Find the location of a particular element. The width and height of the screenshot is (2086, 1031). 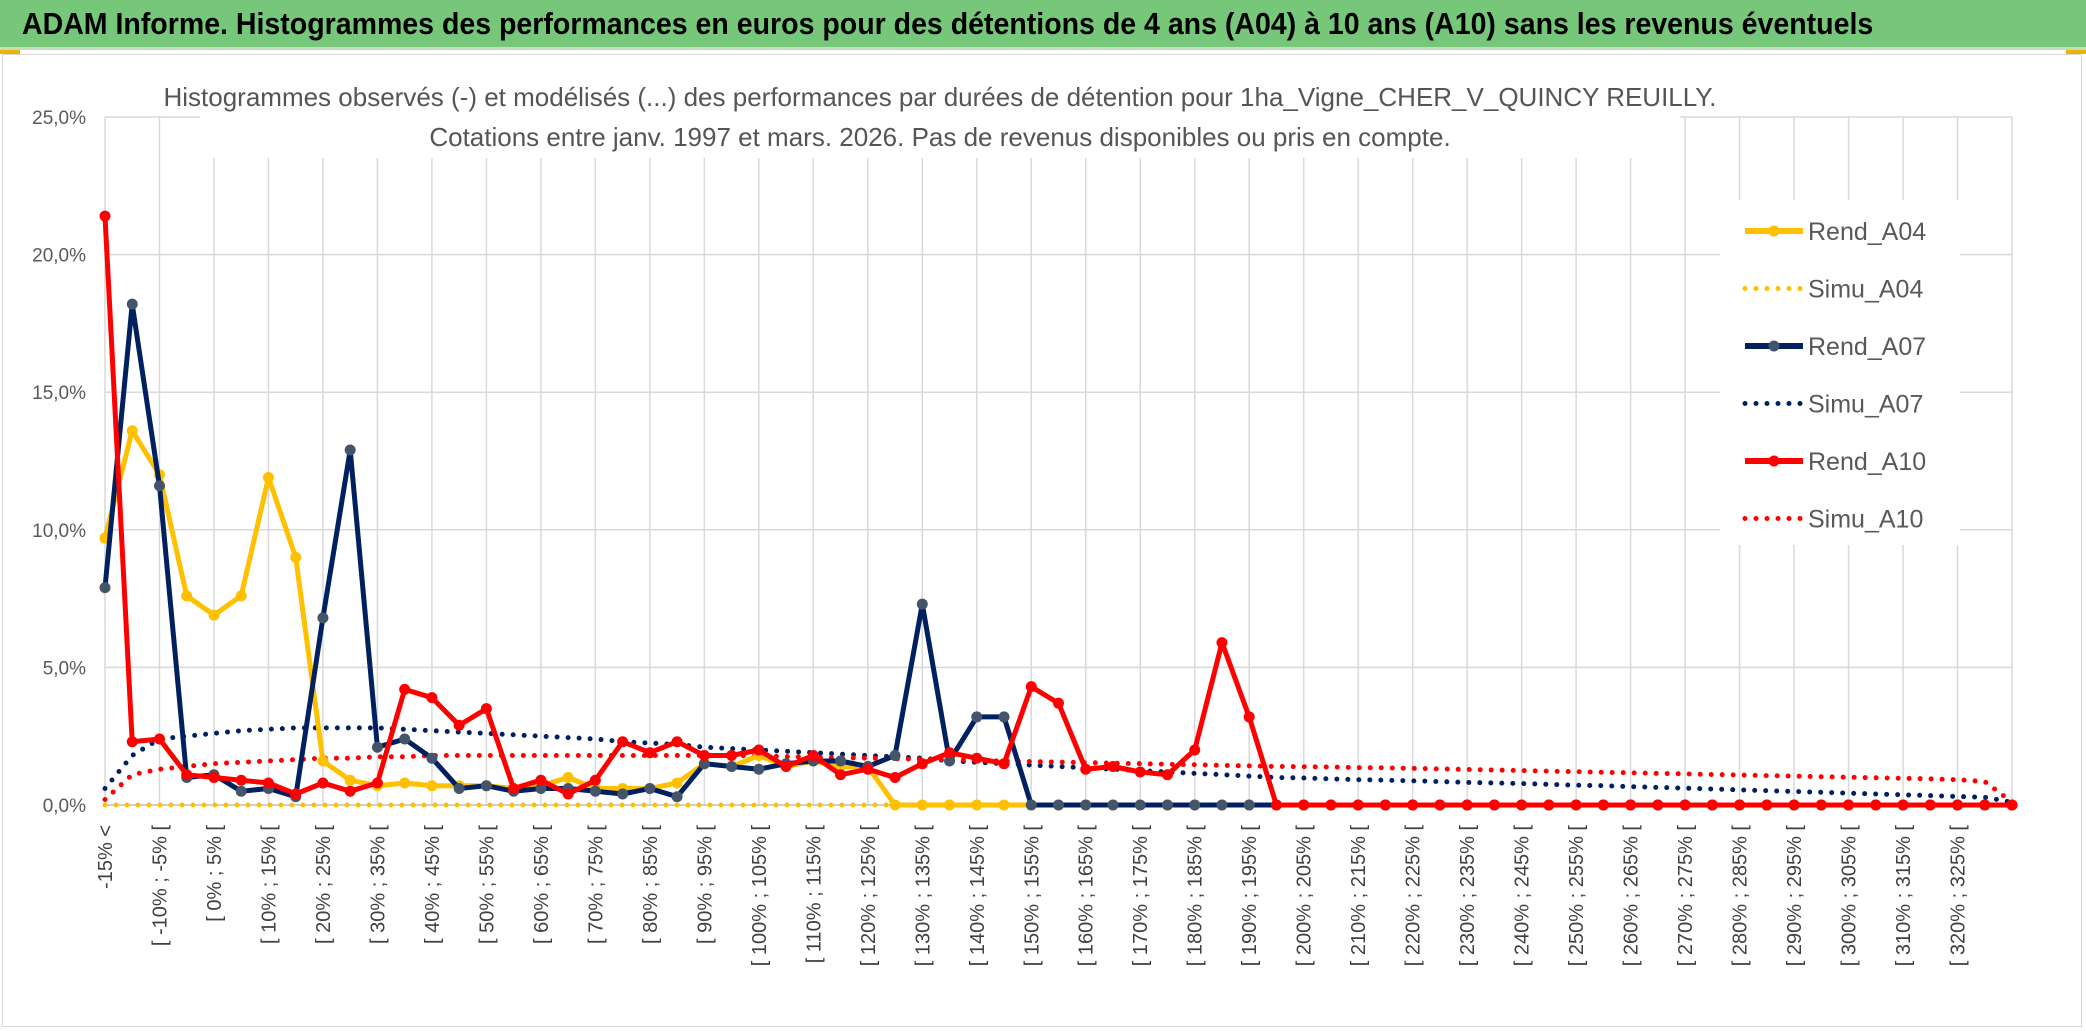

series-line-simu-a07 is located at coordinates (1058, 765).